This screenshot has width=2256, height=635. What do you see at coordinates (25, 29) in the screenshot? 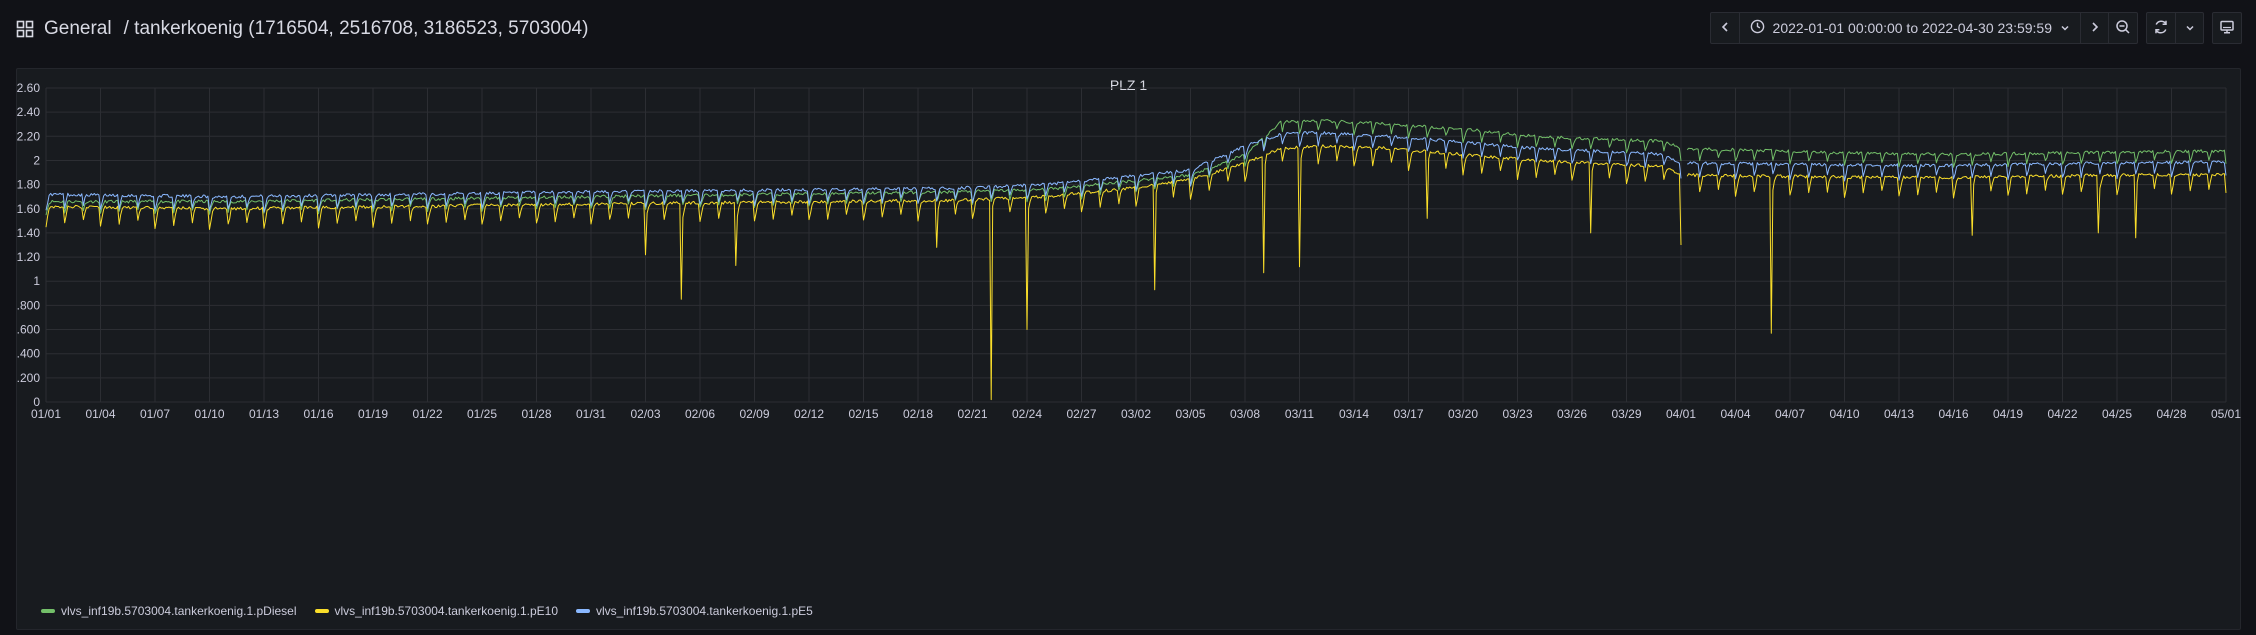
I see `grid-icon` at bounding box center [25, 29].